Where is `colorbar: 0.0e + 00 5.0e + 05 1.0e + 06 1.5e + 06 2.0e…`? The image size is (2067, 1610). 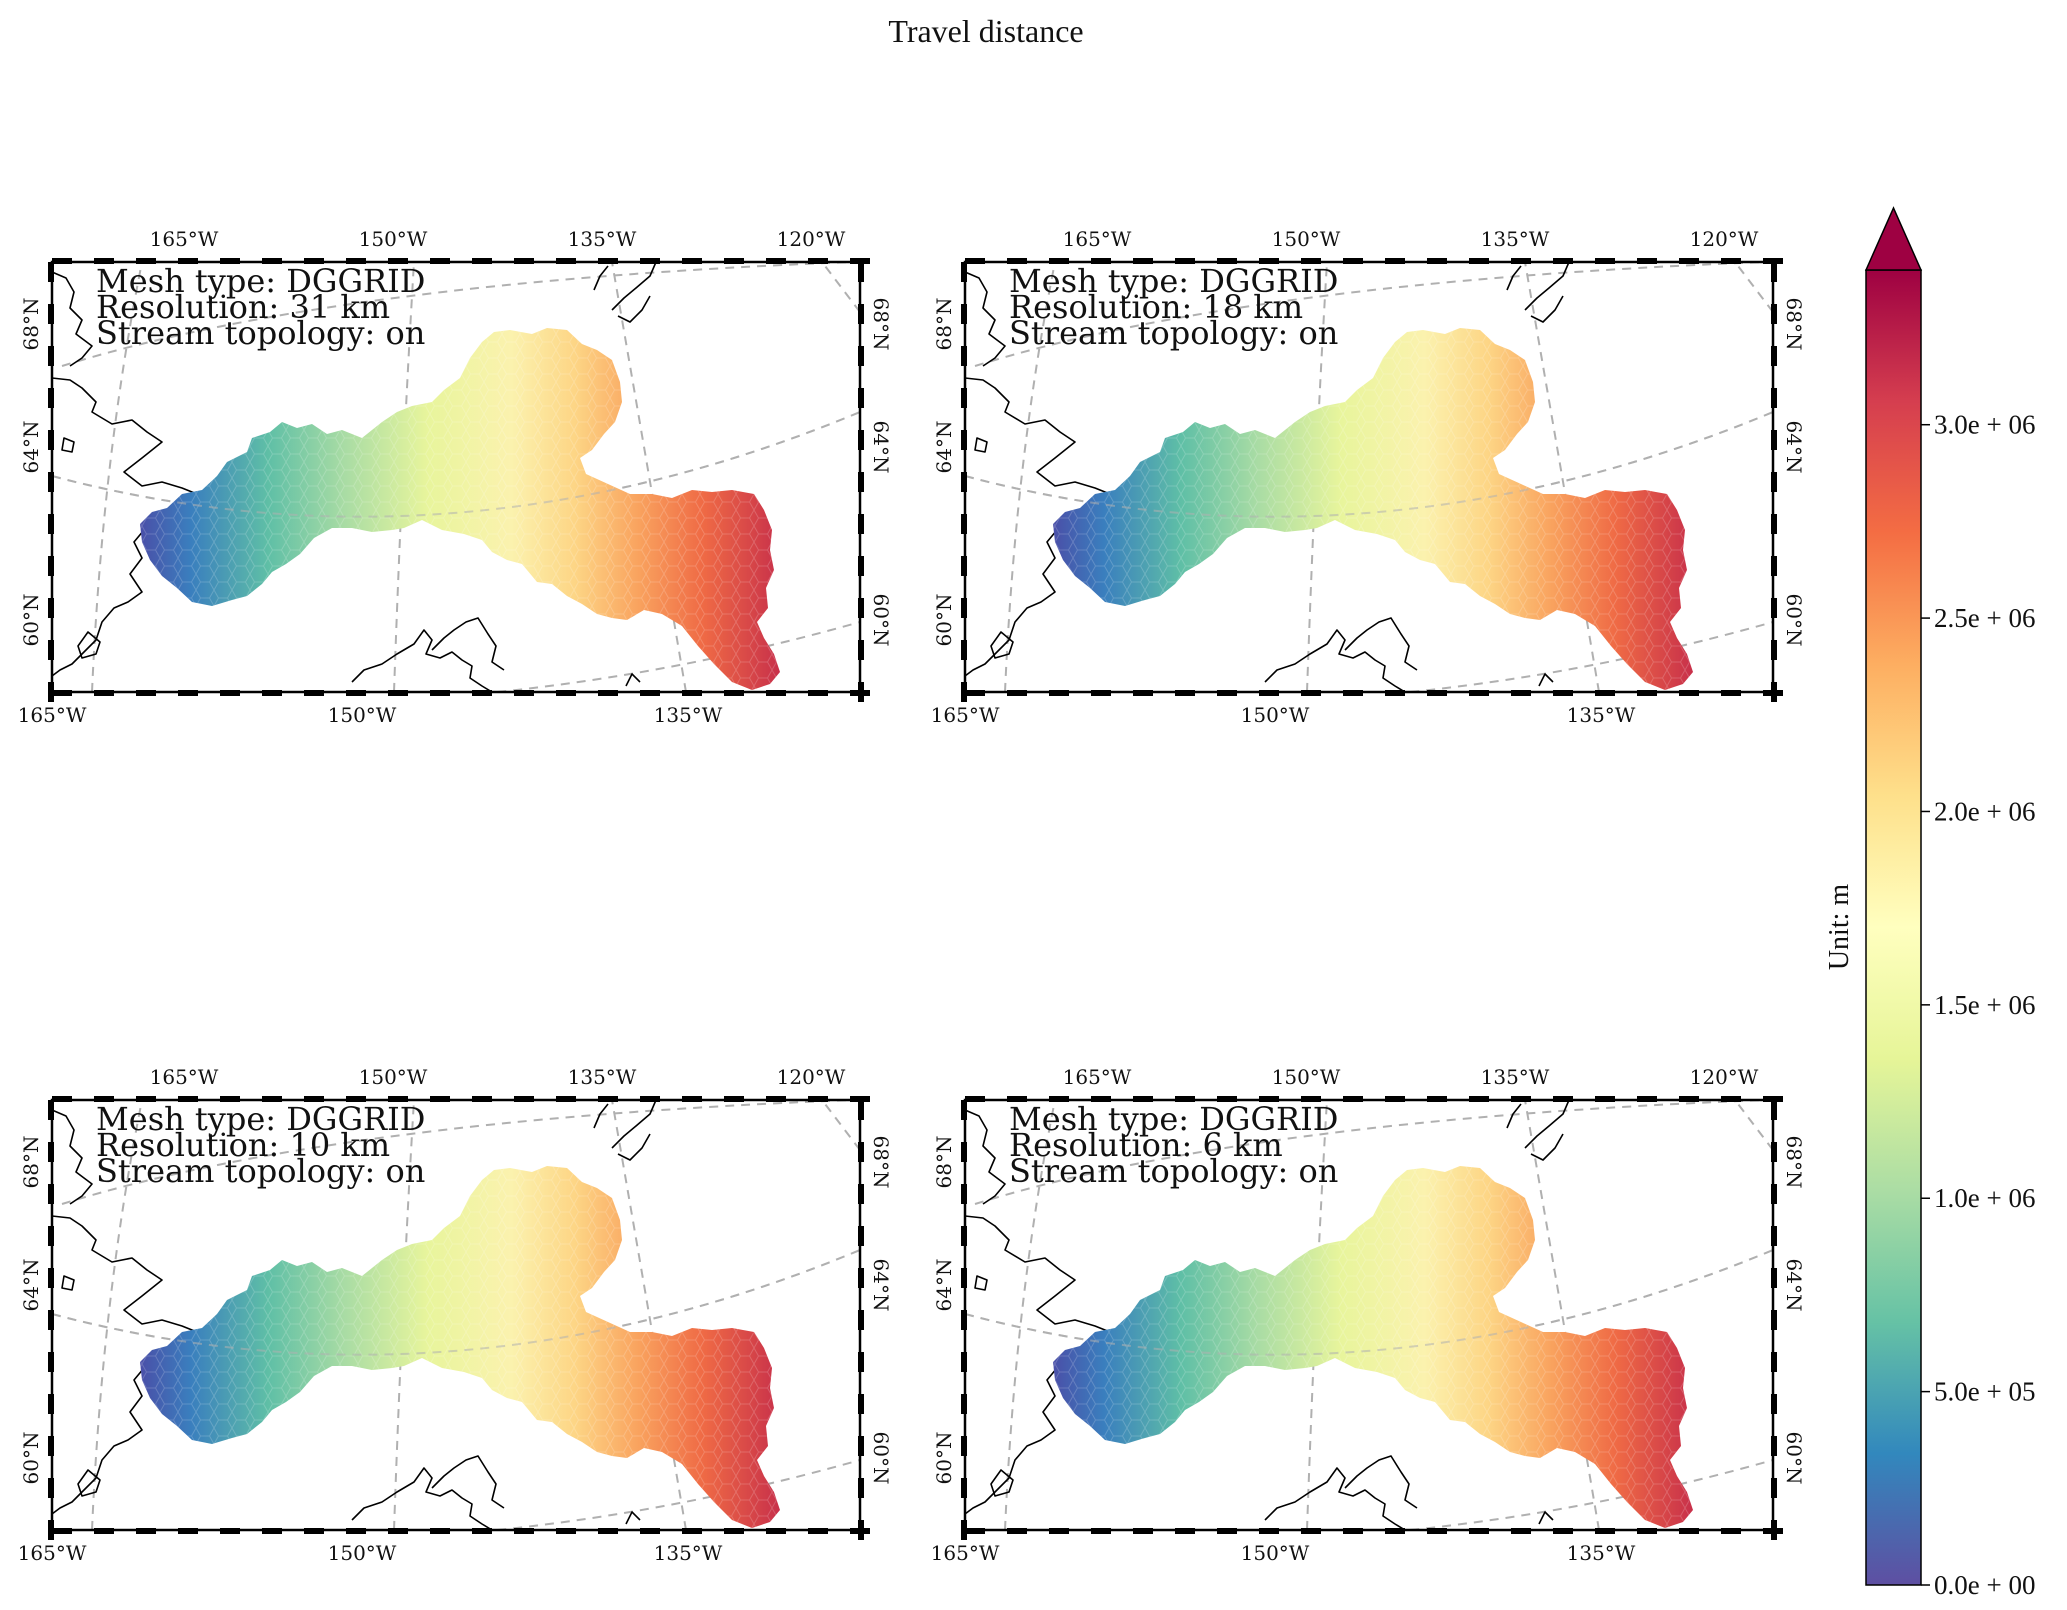
colorbar: 0.0e + 00 5.0e + 05 1.0e + 06 1.5e + 06 2.0e… is located at coordinates (1929, 903).